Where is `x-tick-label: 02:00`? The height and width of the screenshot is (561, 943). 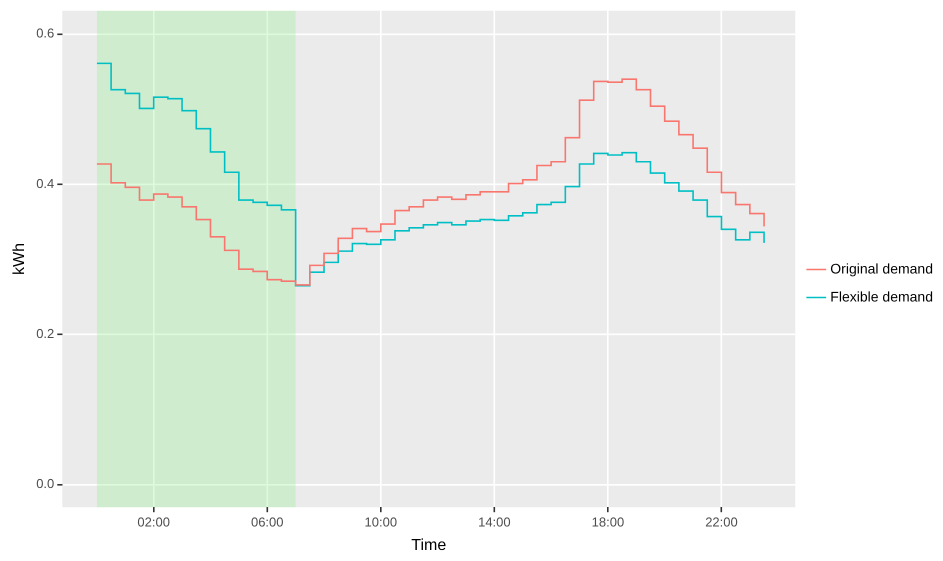
x-tick-label: 02:00 is located at coordinates (153, 522).